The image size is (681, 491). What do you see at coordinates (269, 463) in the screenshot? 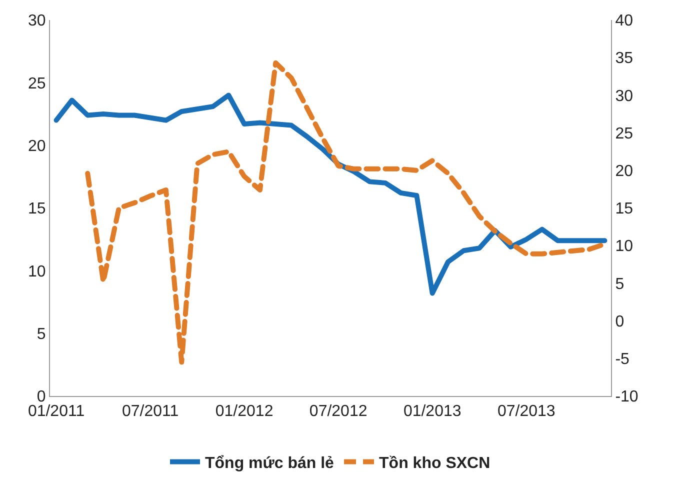
I see `legend-label: Tổng mức bán lẻ` at bounding box center [269, 463].